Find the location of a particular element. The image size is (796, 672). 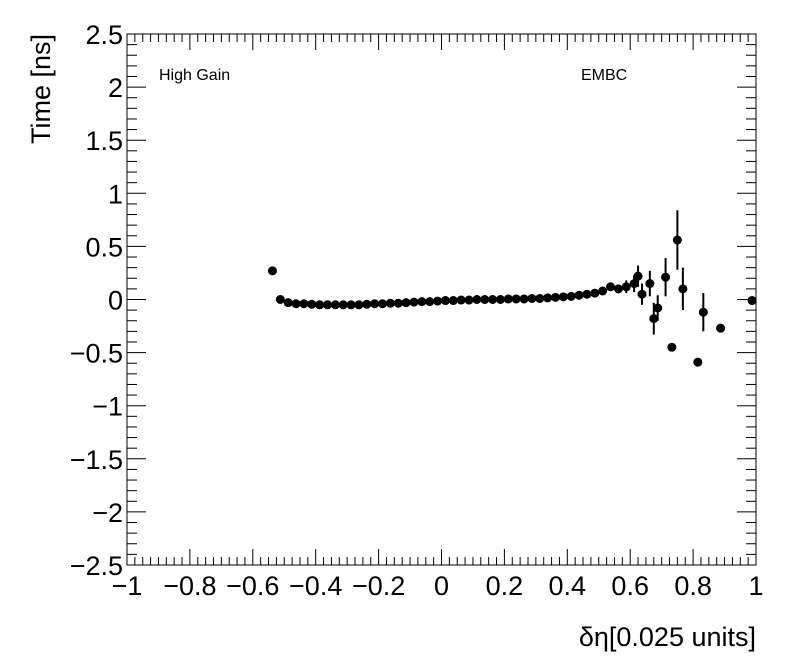

y-tick-label: −2 is located at coordinates (107, 513).